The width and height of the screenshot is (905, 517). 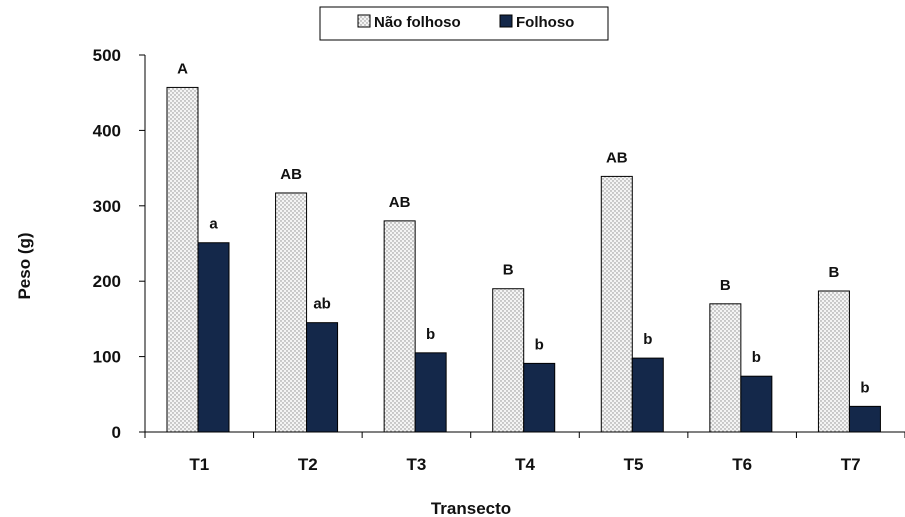 What do you see at coordinates (545, 22) in the screenshot?
I see `legend-label-folhoso: Folhoso` at bounding box center [545, 22].